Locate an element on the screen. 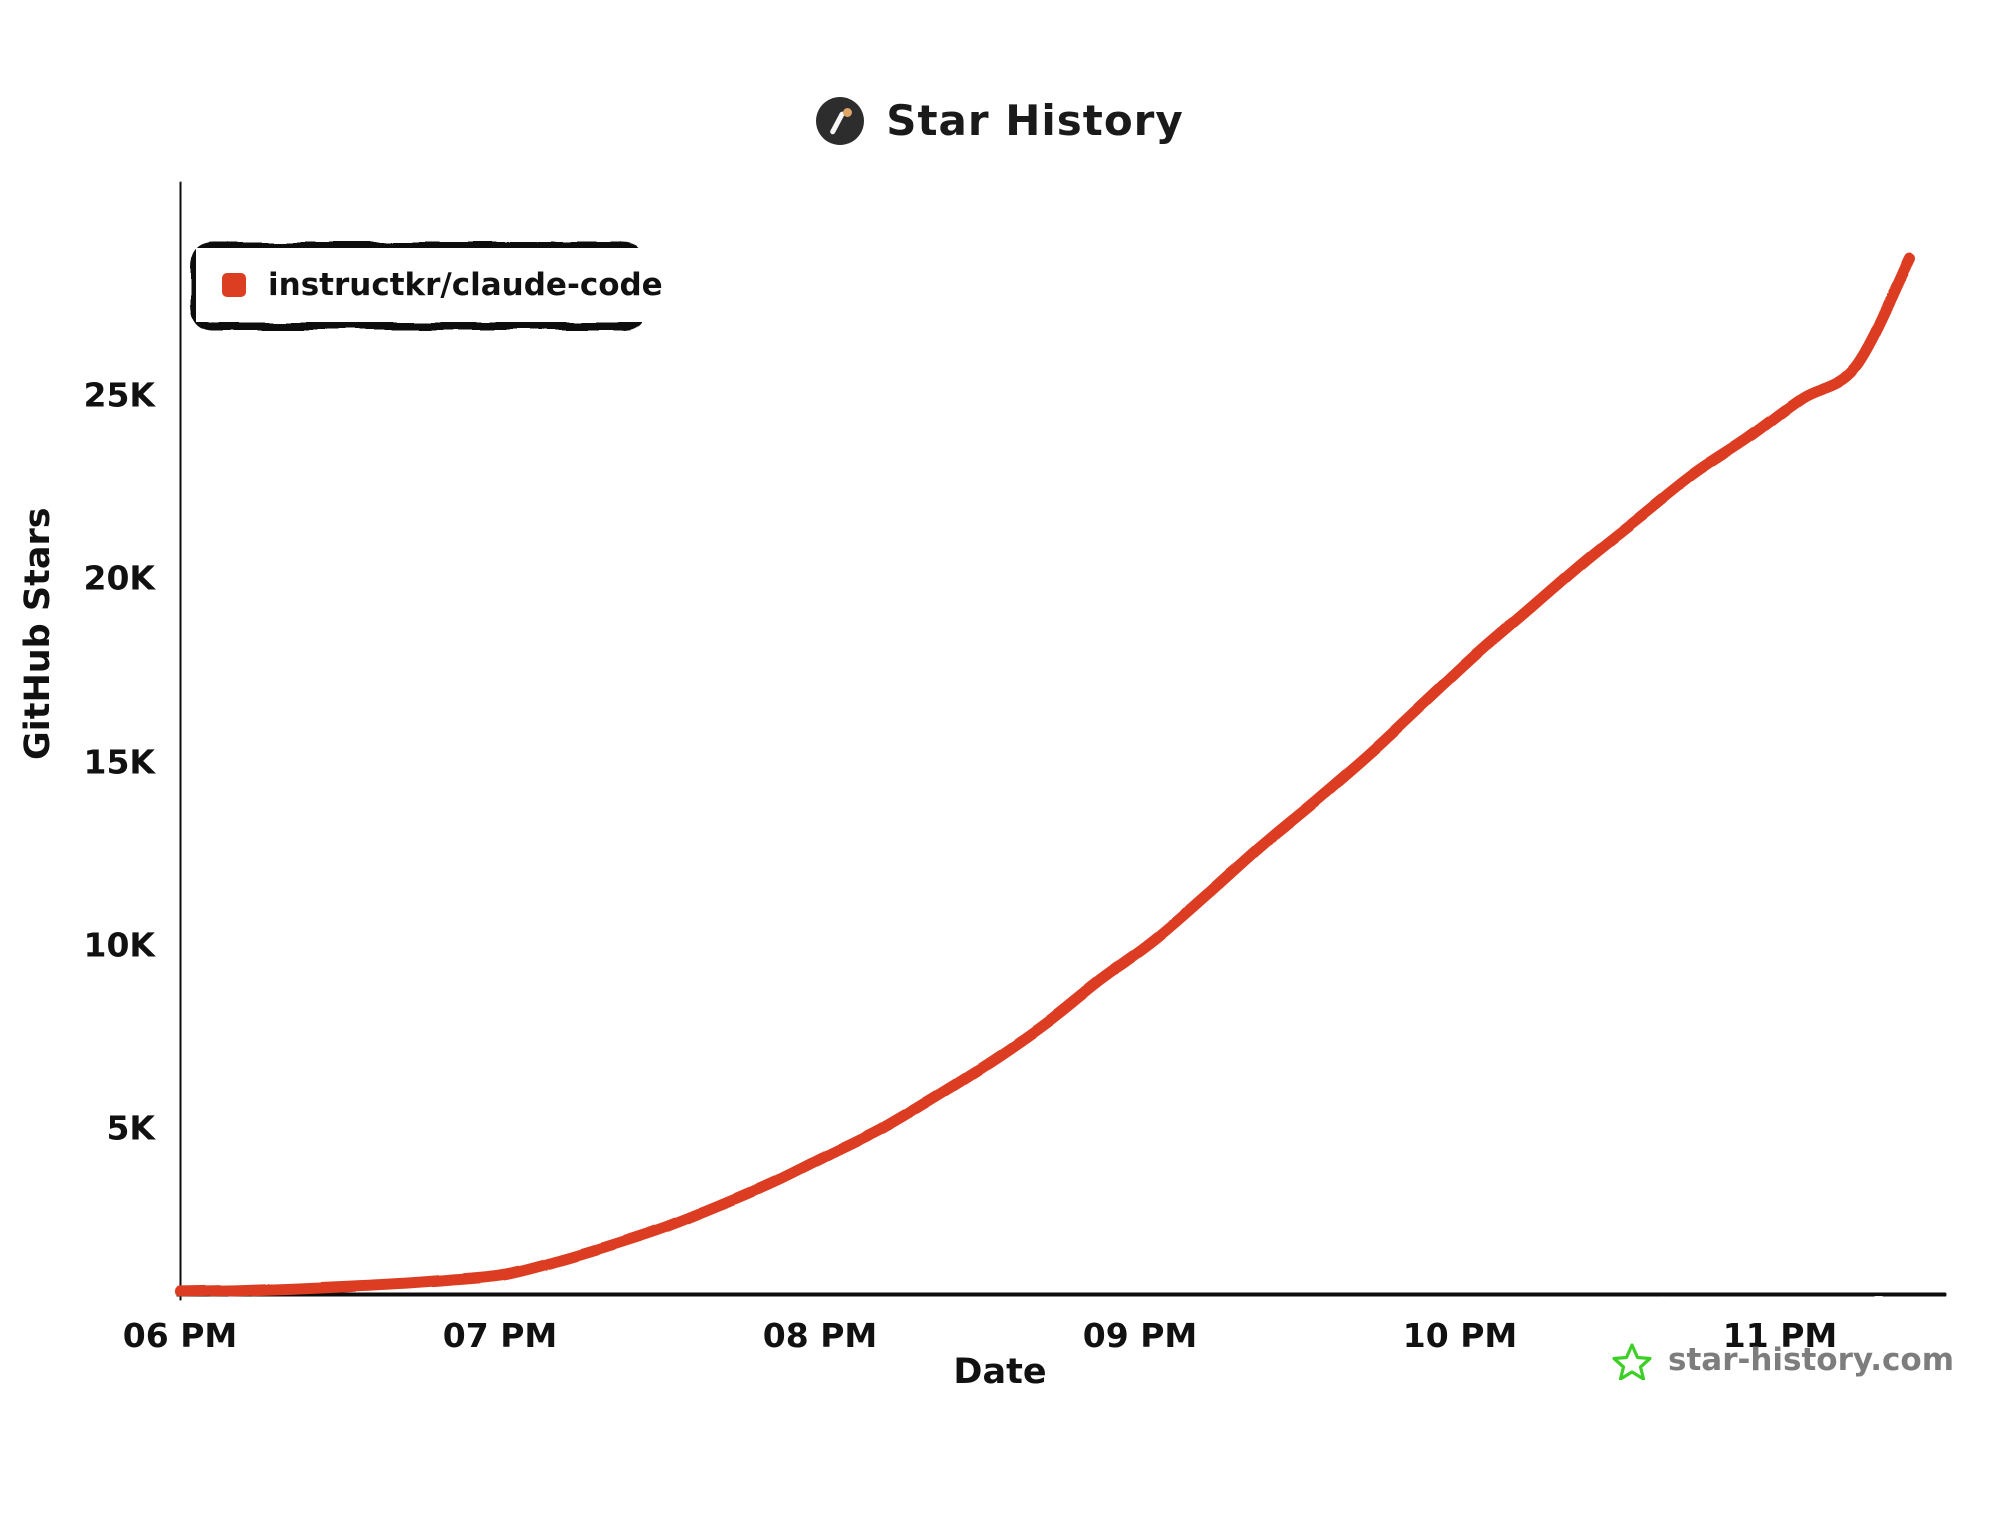 This screenshot has width=2000, height=1533. x-tick-label-08pm: 08 PM is located at coordinates (820, 1335).